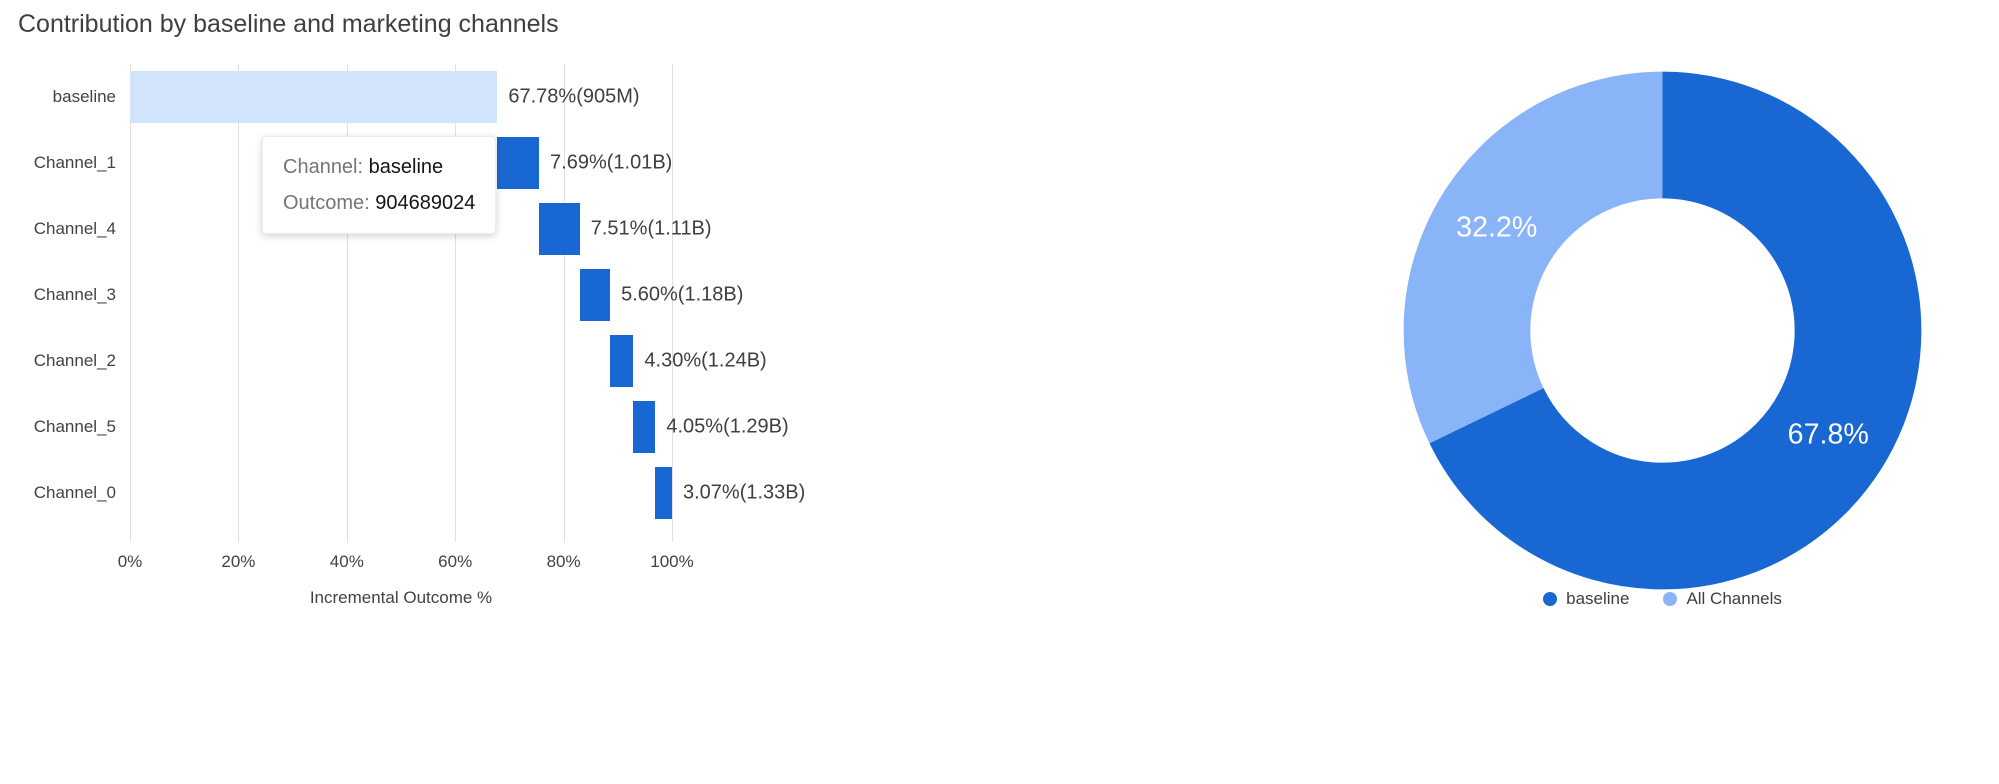 The width and height of the screenshot is (1999, 784). What do you see at coordinates (705, 360) in the screenshot?
I see `bar-annotation-channel_2: 4.30%(1.24B)` at bounding box center [705, 360].